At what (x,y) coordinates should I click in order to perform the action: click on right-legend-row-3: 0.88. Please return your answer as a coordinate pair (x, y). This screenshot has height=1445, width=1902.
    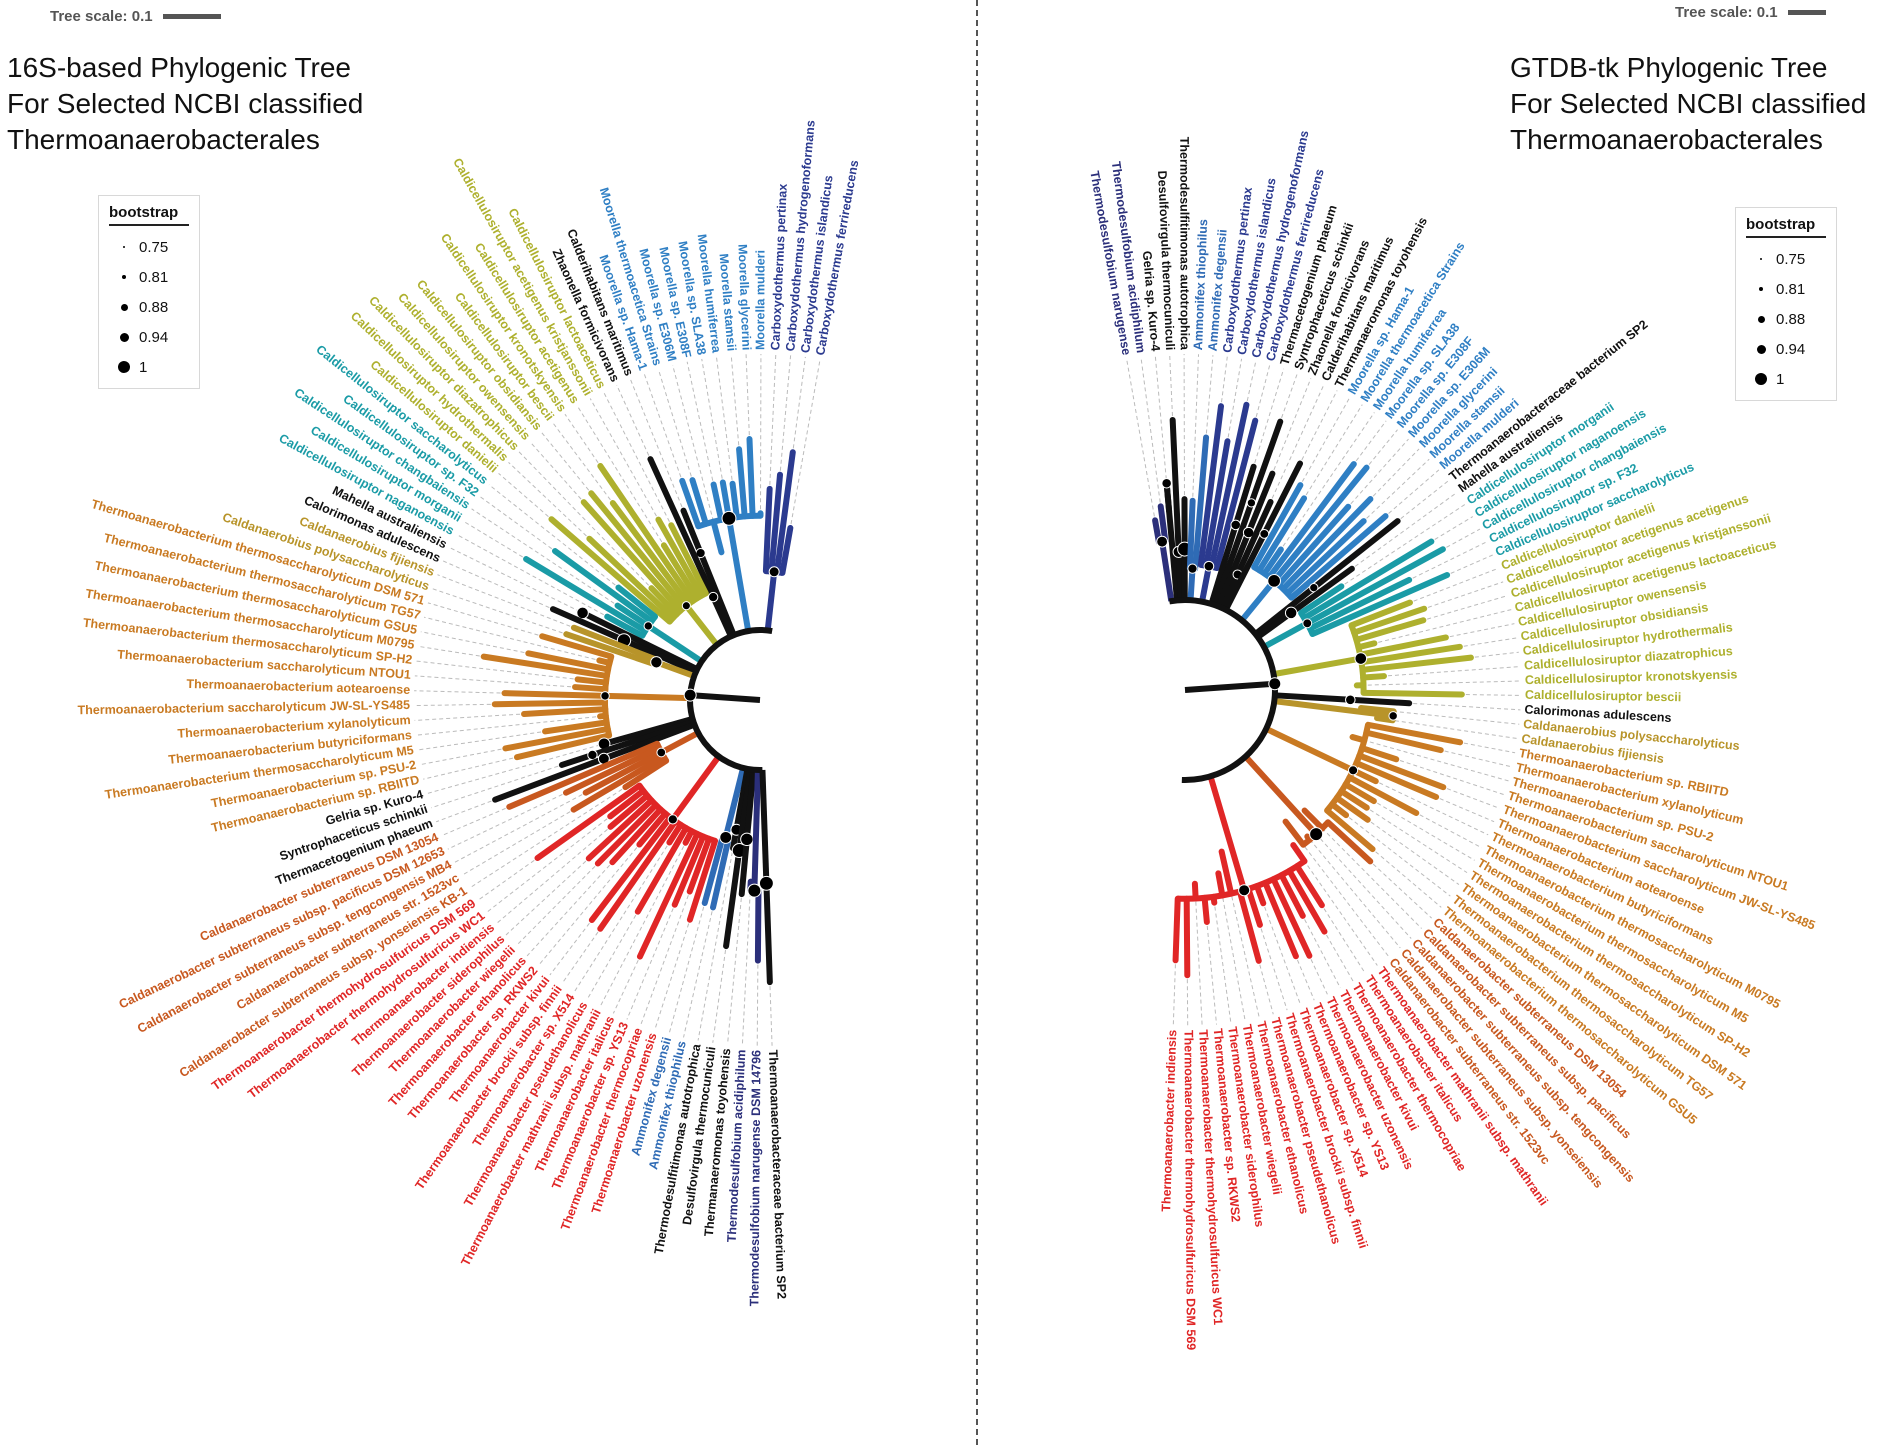
    Looking at the image, I should click on (1786, 319).